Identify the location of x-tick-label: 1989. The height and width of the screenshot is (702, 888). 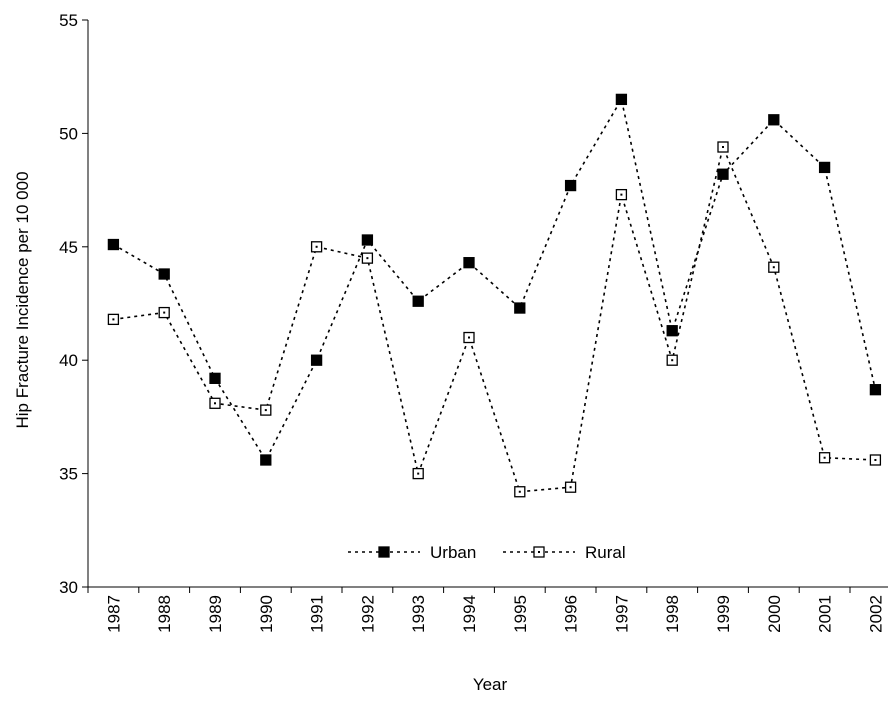
(215, 614).